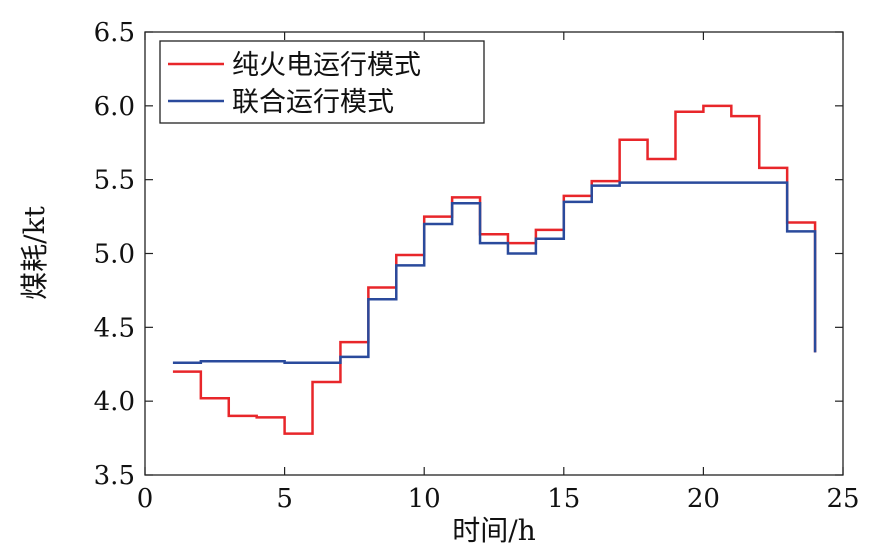  Describe the element at coordinates (114, 255) in the screenshot. I see `y-tick-label: 5.0` at that location.